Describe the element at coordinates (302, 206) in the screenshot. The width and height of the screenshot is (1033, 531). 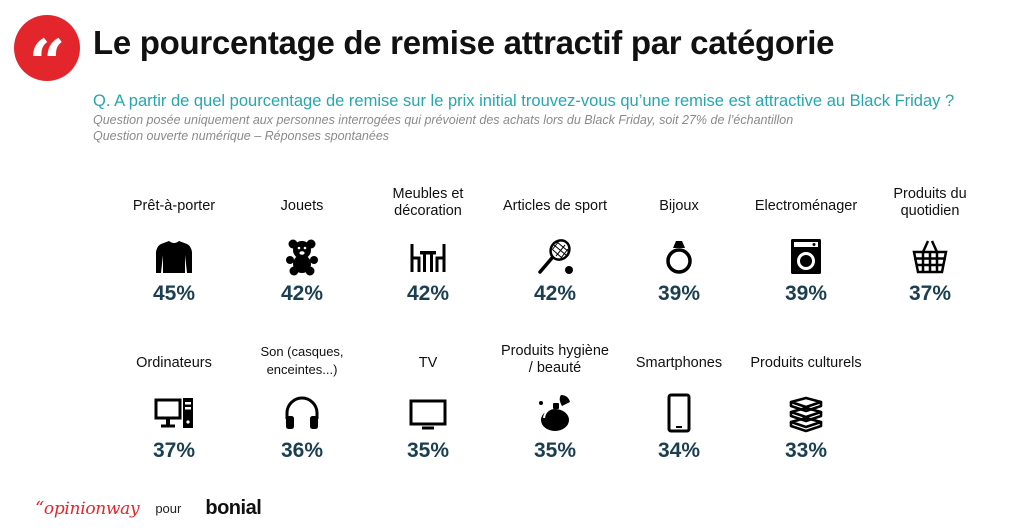
I see `category-label: Jouets` at that location.